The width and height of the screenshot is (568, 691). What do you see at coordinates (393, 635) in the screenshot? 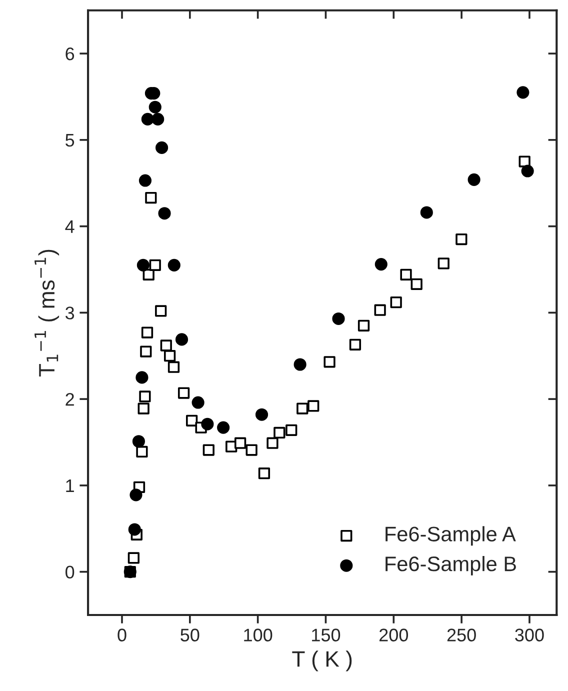
I see `x-tick-label: 200` at bounding box center [393, 635].